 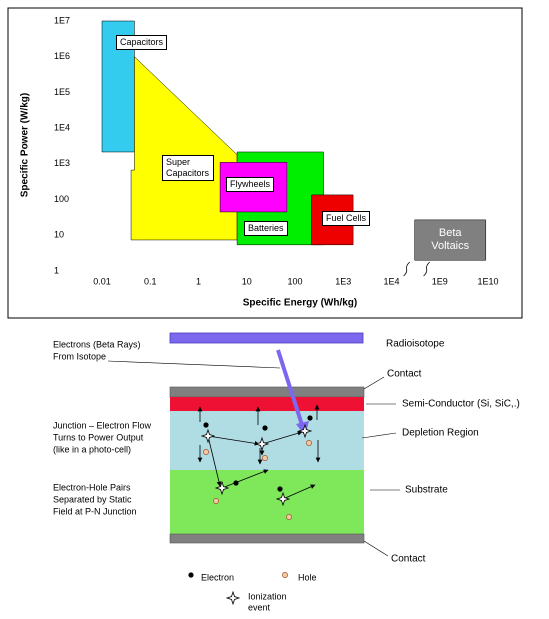 I want to click on y-tick-label: 1E5, so click(x=62, y=92).